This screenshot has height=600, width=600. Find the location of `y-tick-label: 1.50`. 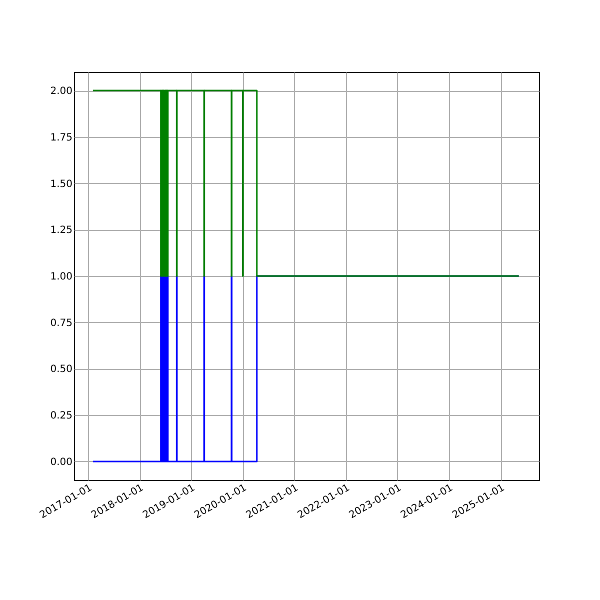

y-tick-label: 1.50 is located at coordinates (61, 184).